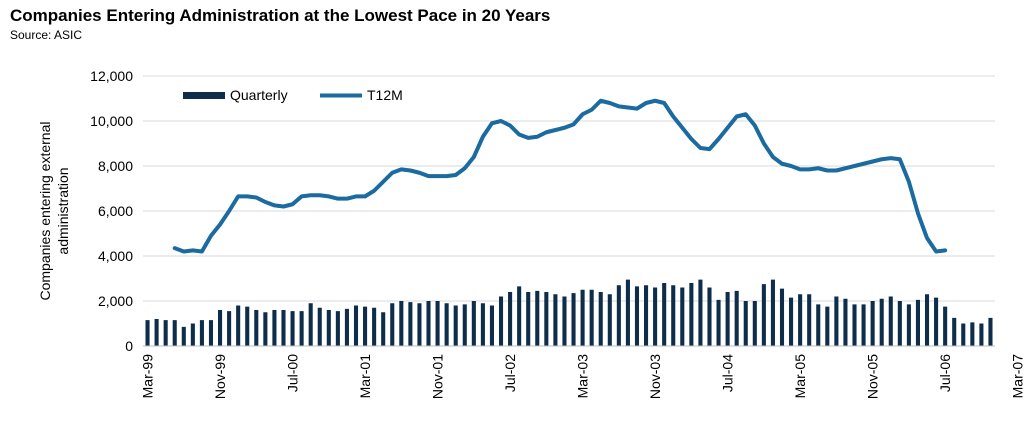  What do you see at coordinates (800, 376) in the screenshot?
I see `x-tick-label: Mar-05` at bounding box center [800, 376].